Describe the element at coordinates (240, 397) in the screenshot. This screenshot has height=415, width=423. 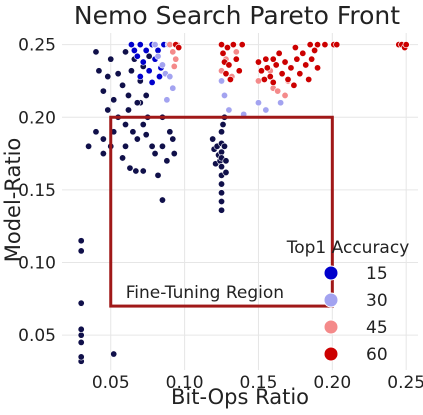
I see `x-axis-label: Bit-Ops Ratio` at that location.